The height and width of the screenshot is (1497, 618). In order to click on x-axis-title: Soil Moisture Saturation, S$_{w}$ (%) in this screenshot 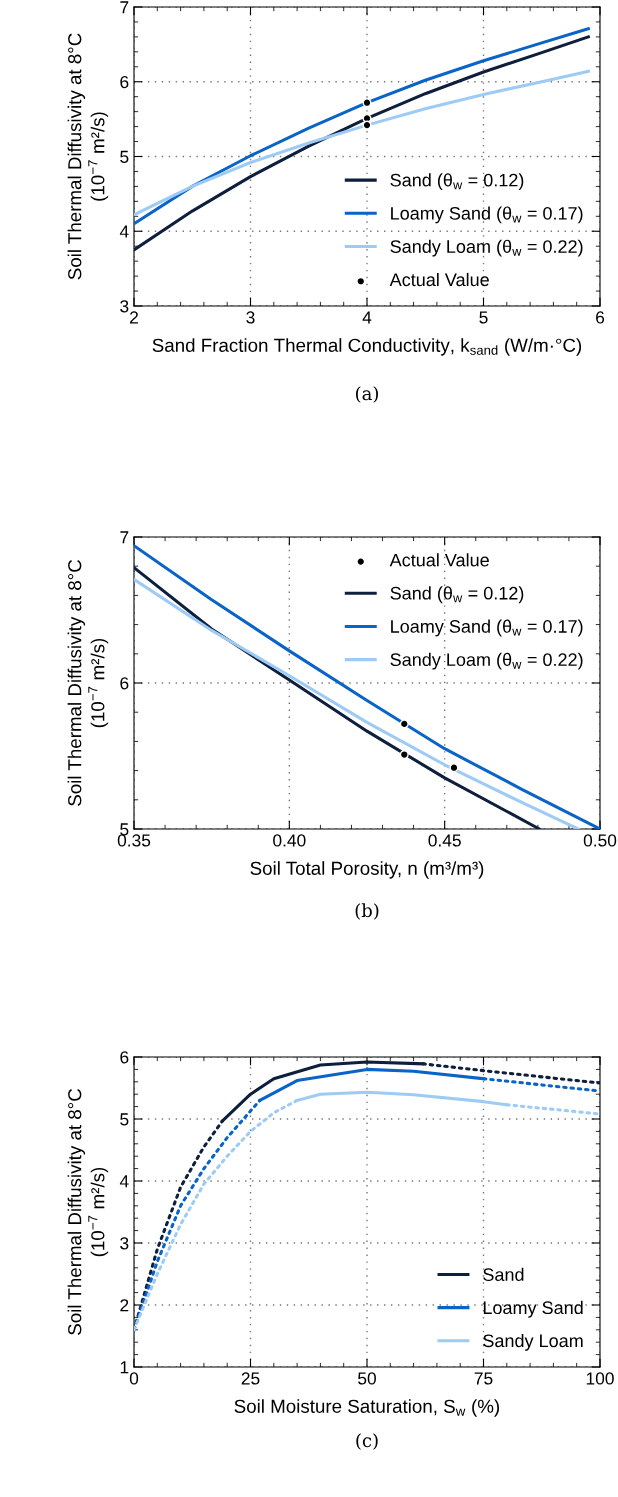, I will do `click(367, 1408)`.